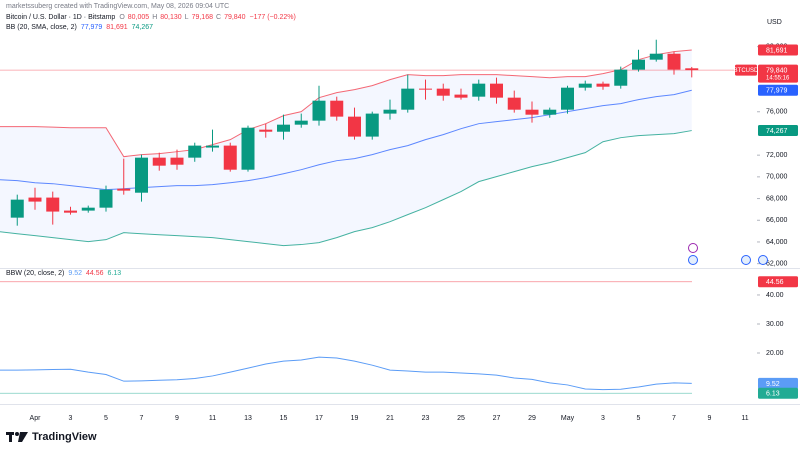  Describe the element at coordinates (639, 418) in the screenshot. I see `x-tick-label: 5` at that location.